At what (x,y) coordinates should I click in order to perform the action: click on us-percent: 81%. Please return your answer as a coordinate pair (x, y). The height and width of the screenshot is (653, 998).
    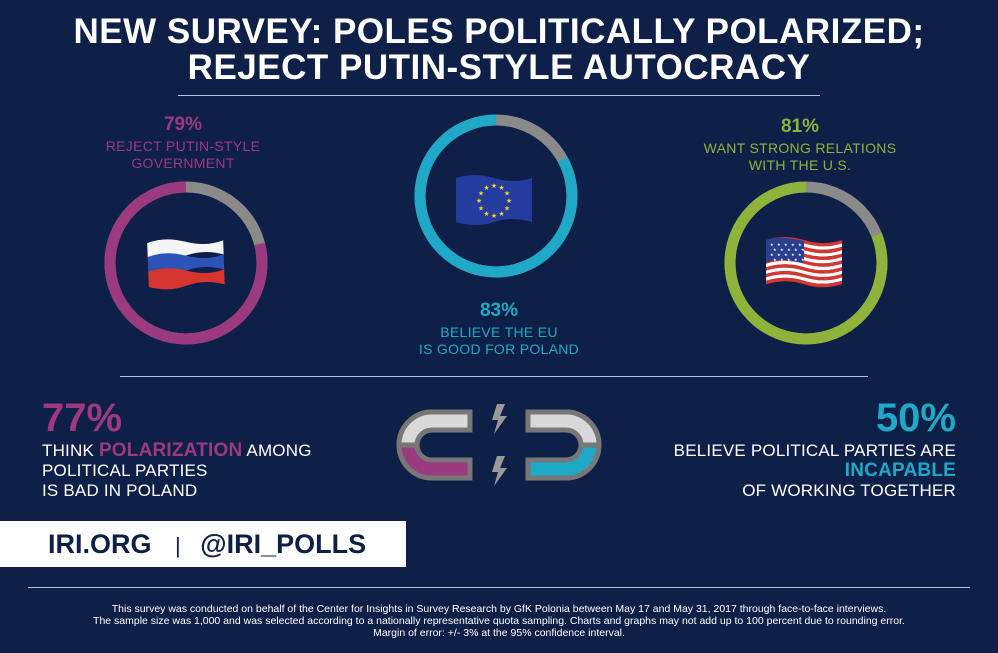
    Looking at the image, I should click on (800, 126).